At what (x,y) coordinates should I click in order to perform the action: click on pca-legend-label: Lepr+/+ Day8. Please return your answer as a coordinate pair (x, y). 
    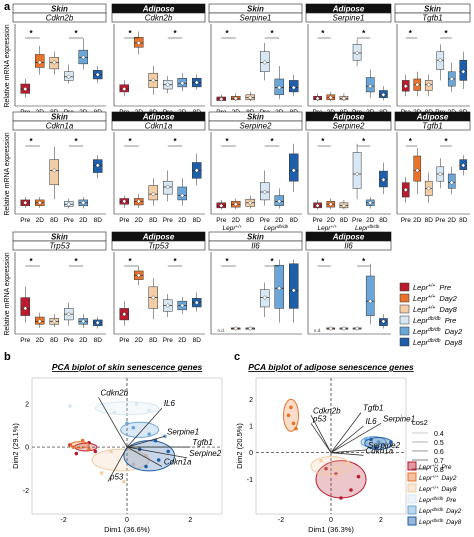
    Looking at the image, I should click on (438, 489).